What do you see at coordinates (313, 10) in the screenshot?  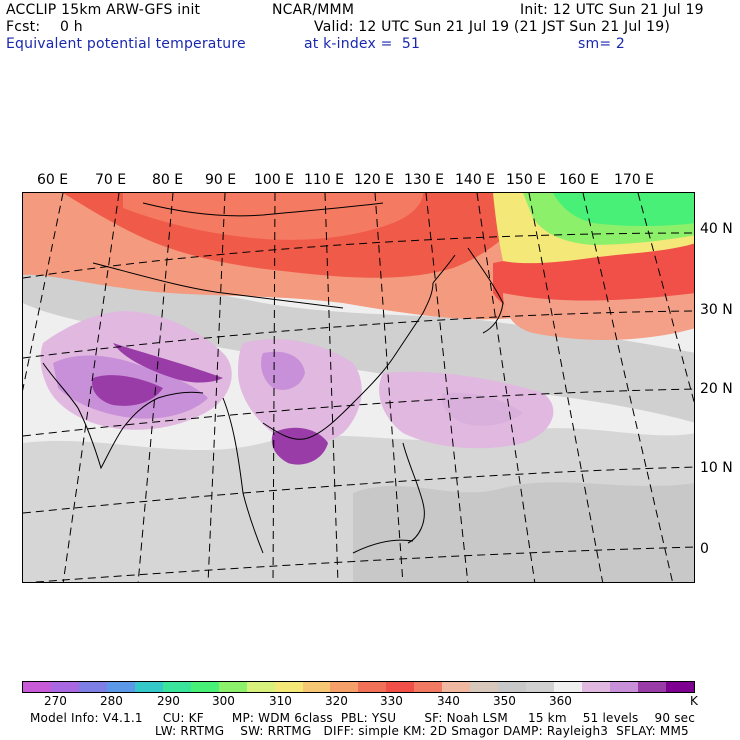 I see `organization: NCAR/MMM` at bounding box center [313, 10].